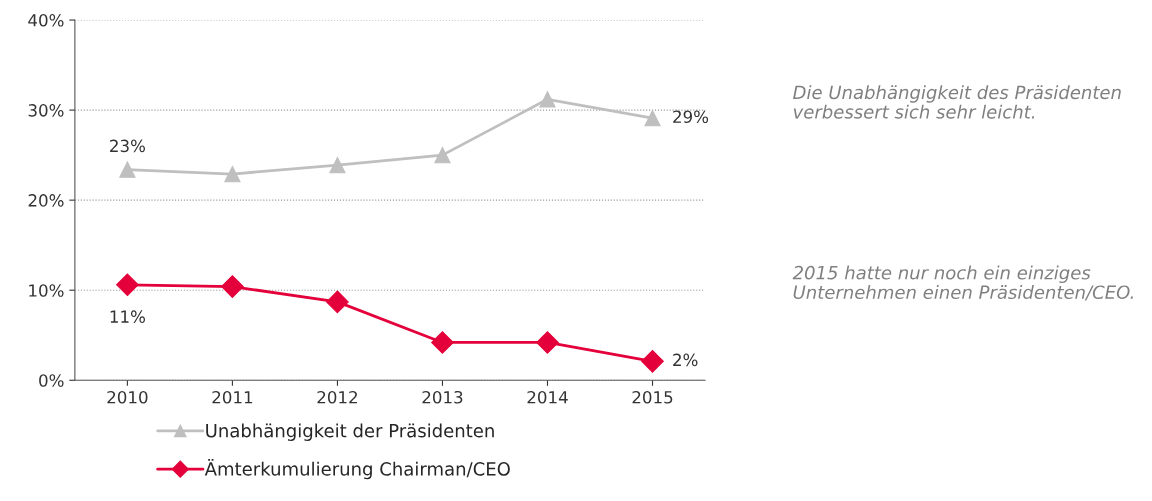  I want to click on x-tick-label: 2010, so click(127, 397).